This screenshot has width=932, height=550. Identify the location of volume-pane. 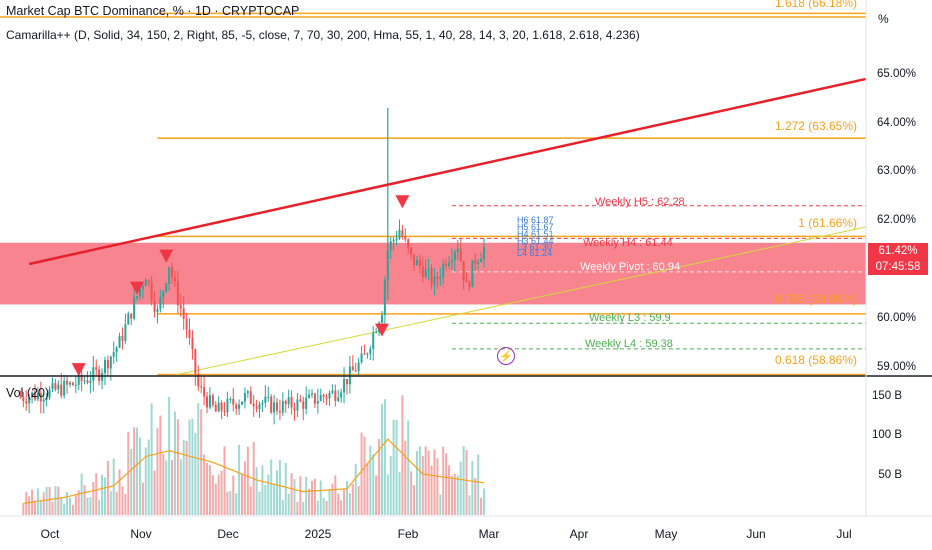
(254, 455).